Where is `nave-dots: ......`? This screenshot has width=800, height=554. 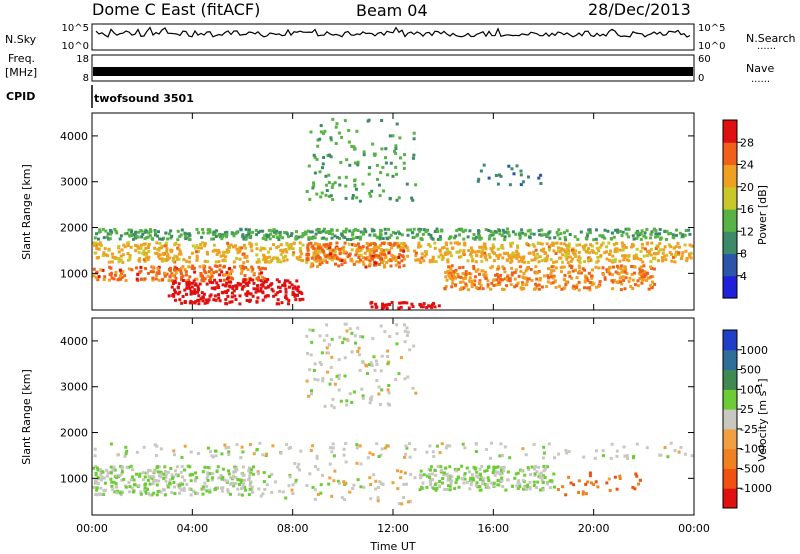 nave-dots: ...... is located at coordinates (760, 79).